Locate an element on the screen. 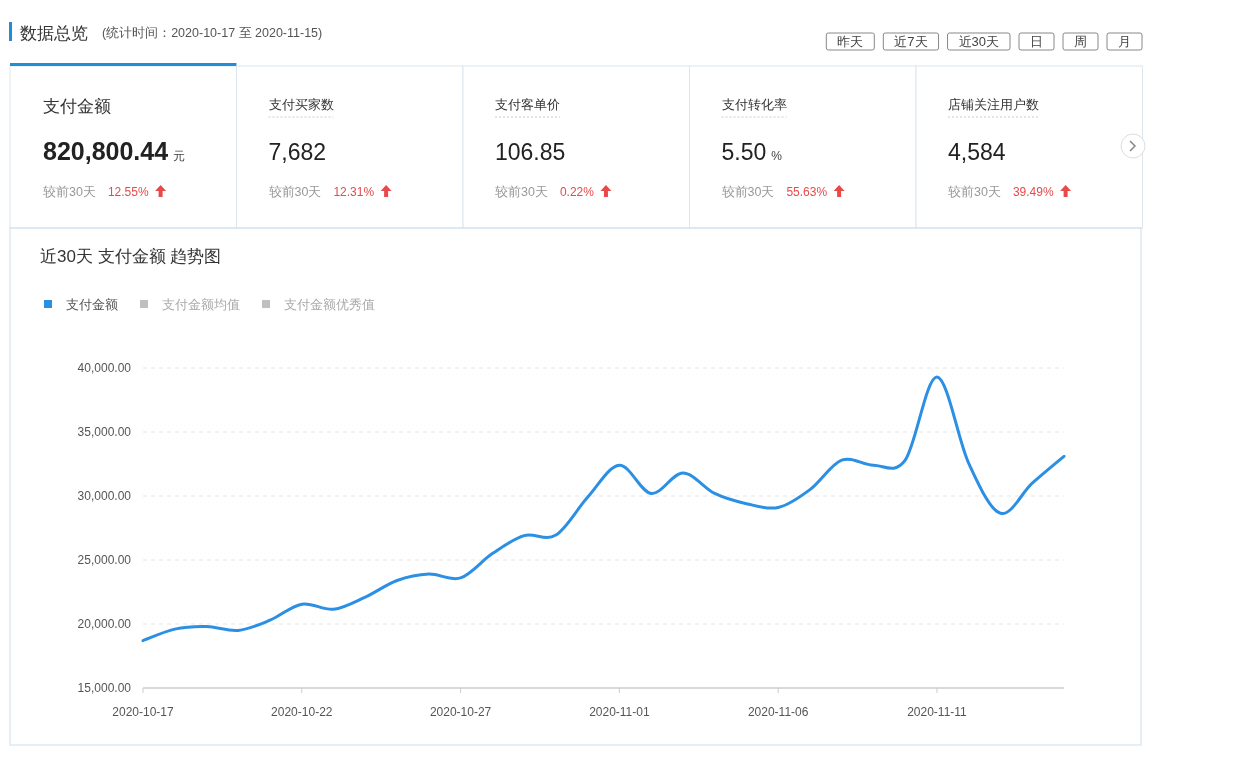 The image size is (1233, 768). text: 106.85 is located at coordinates (530, 152).